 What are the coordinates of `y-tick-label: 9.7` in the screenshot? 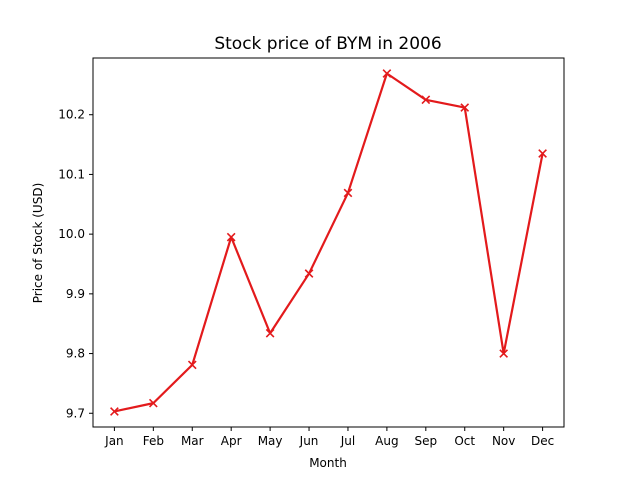 It's located at (75, 413).